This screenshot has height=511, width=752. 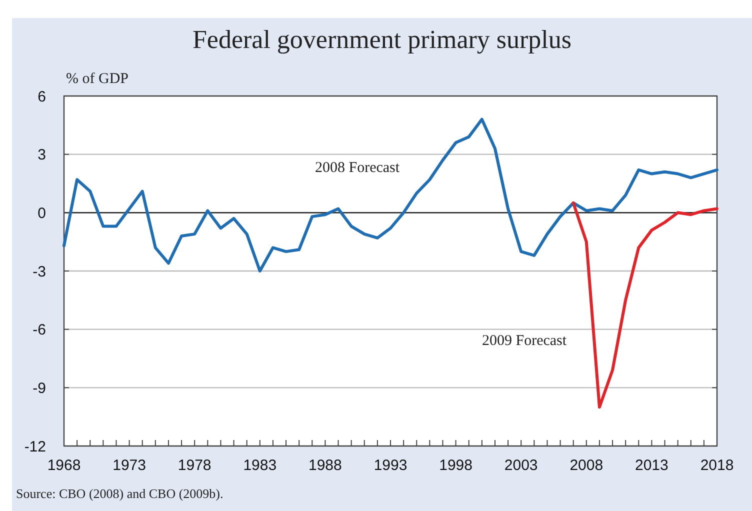 I want to click on source-note: Source: CBO (2008) and CBO (2009b)., so click(x=120, y=493).